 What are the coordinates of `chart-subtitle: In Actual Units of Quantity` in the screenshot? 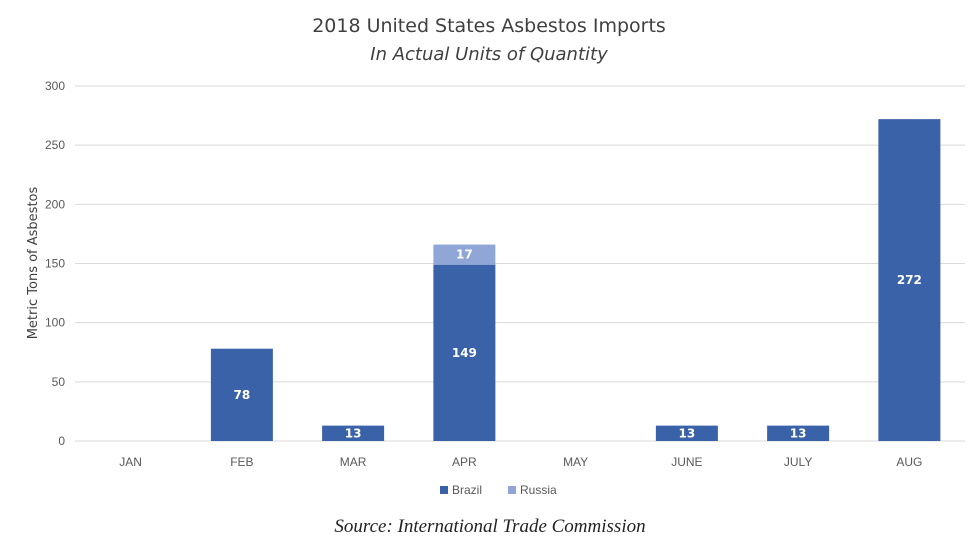 It's located at (489, 54).